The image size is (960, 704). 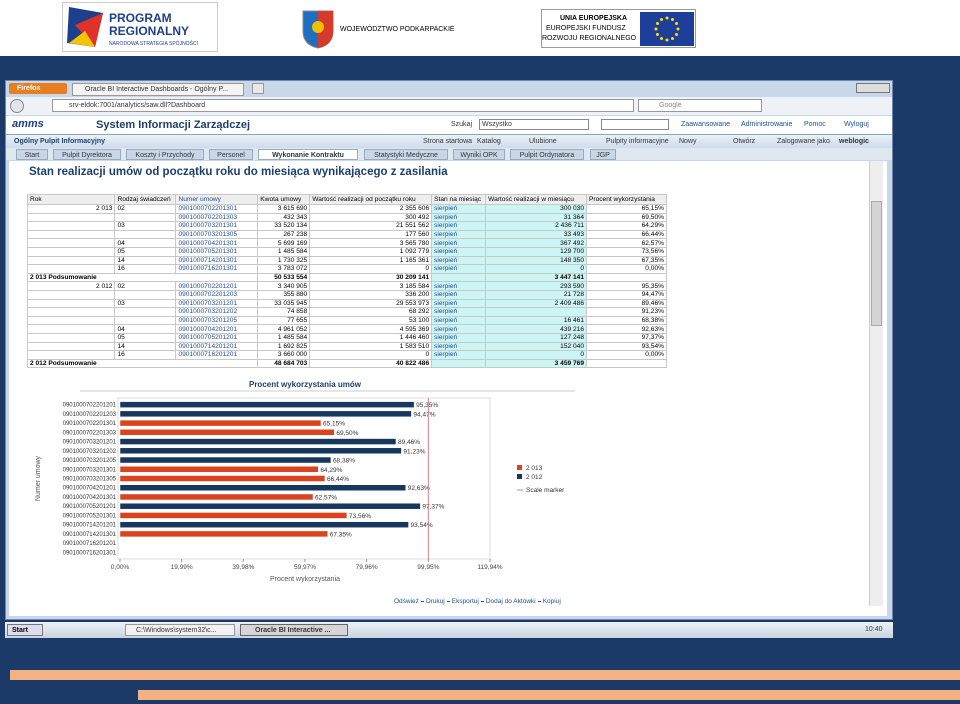 I want to click on back-button, so click(x=17, y=106).